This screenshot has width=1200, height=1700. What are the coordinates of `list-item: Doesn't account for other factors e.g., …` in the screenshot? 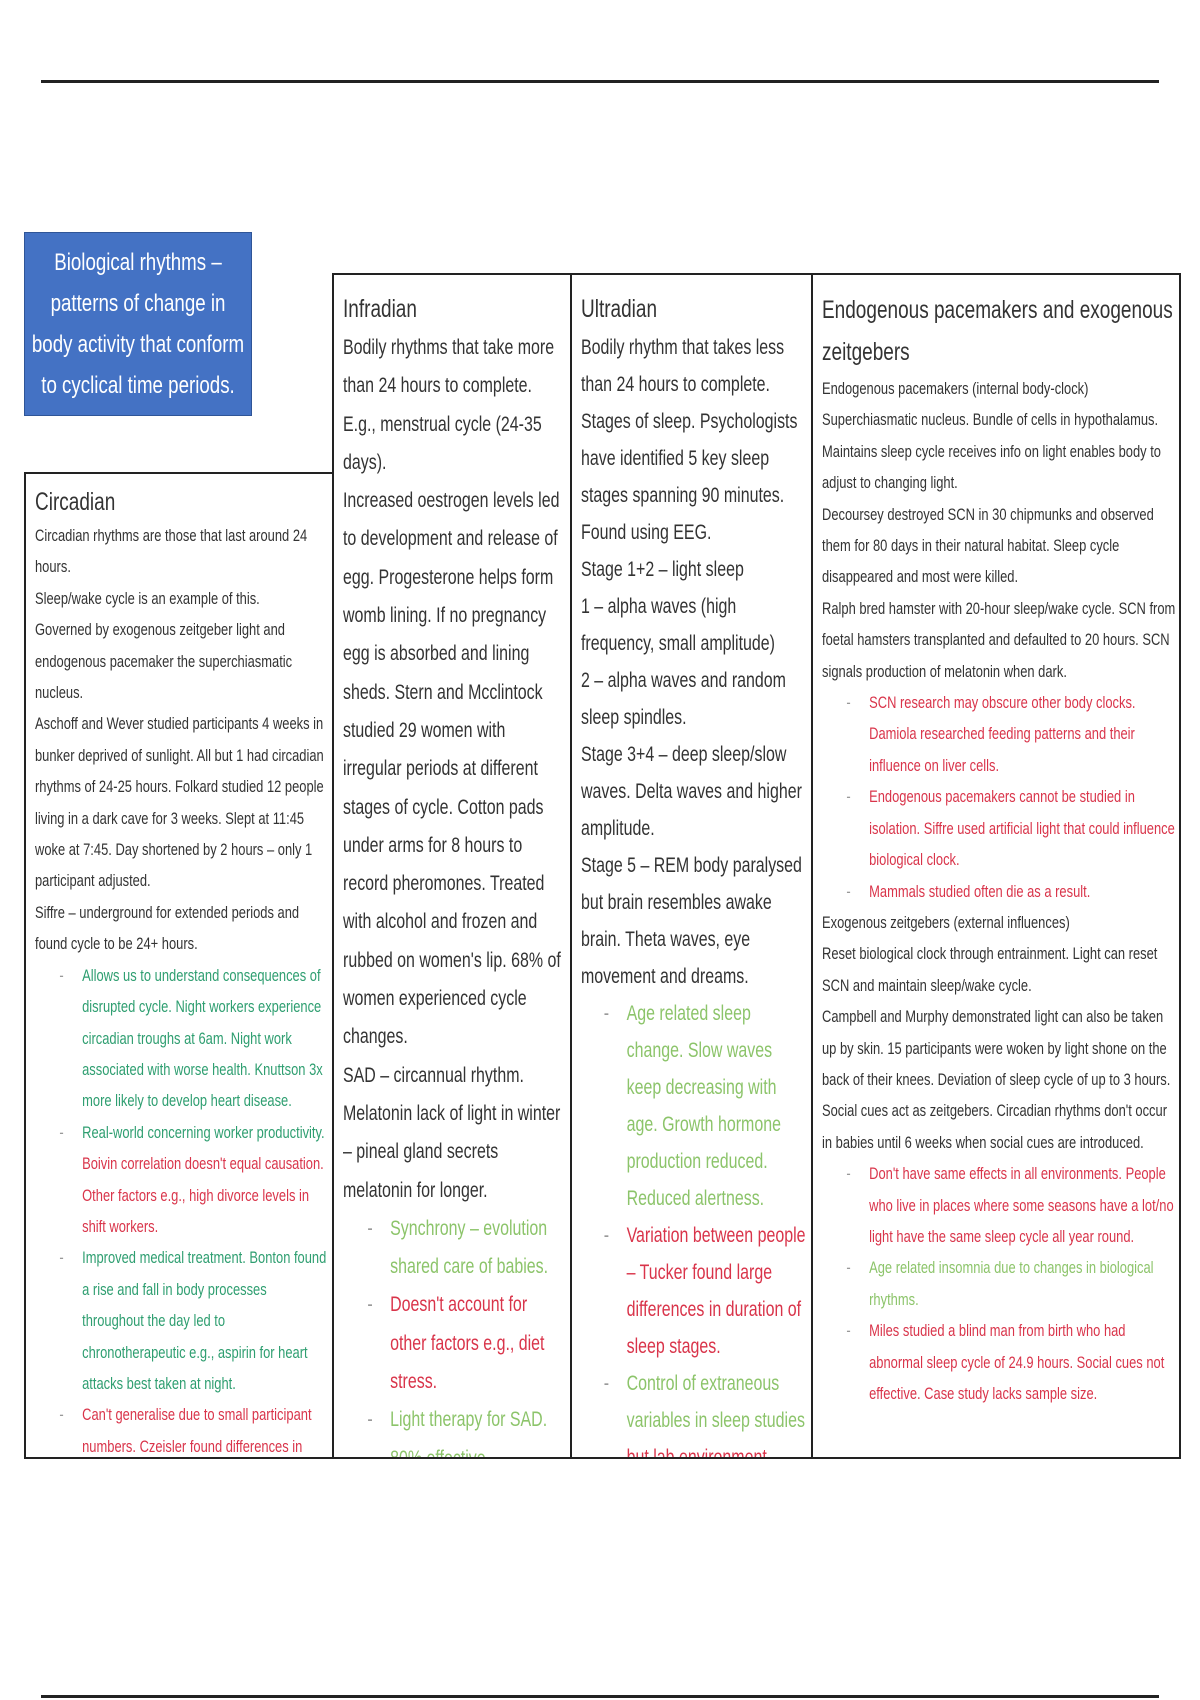 It's located at (455, 1343).